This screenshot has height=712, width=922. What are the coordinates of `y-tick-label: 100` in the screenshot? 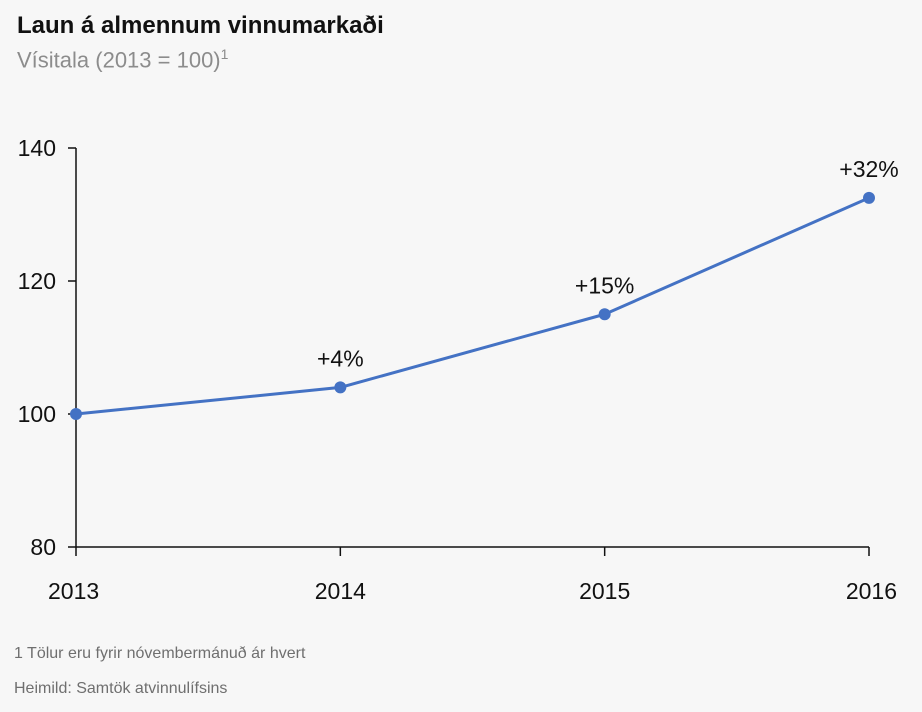 It's located at (37, 414).